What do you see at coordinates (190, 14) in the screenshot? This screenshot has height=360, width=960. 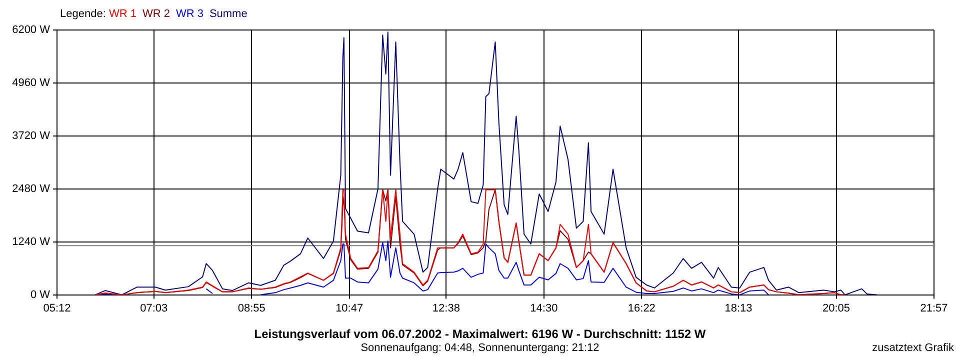 I see `text: WR 3` at bounding box center [190, 14].